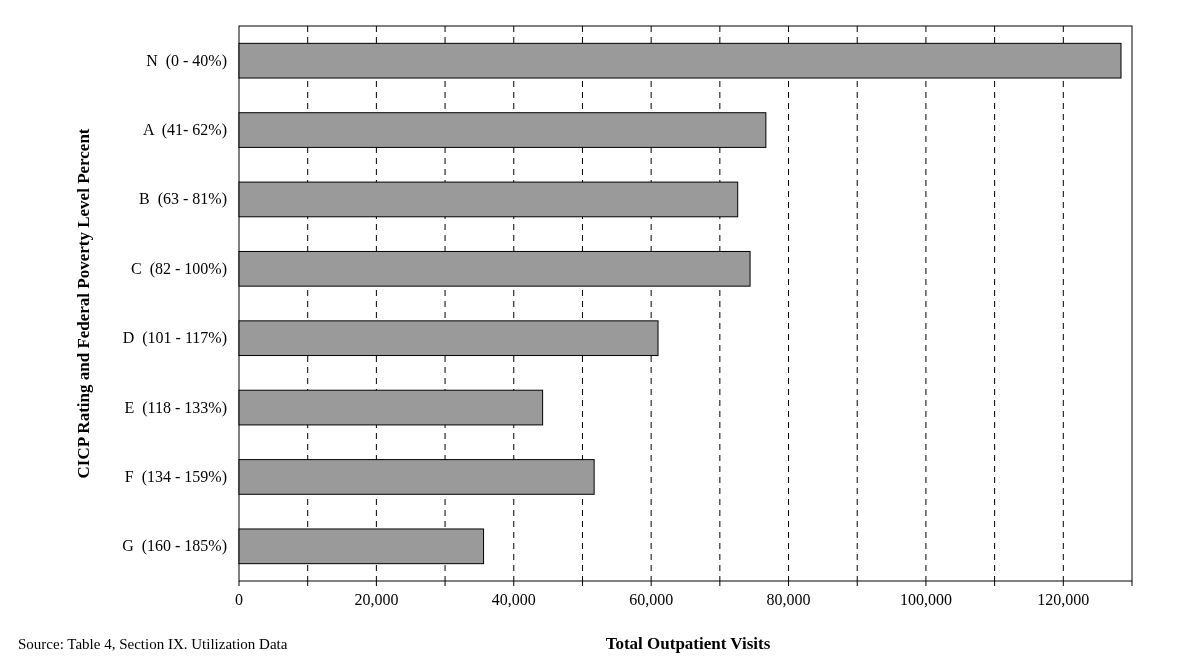 Image resolution: width=1183 pixels, height=669 pixels. Describe the element at coordinates (651, 599) in the screenshot. I see `x-tick-label: 60,000` at that location.